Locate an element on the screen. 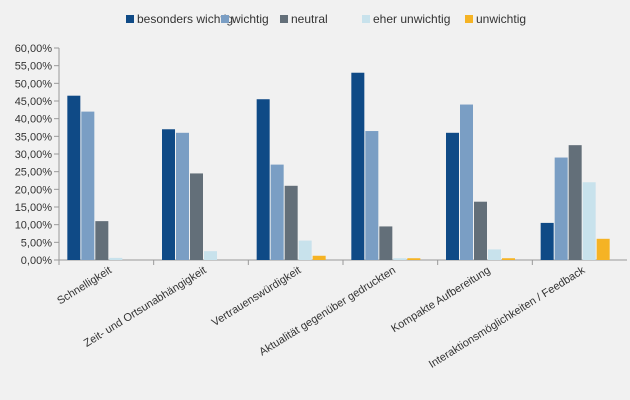 This screenshot has height=400, width=630. y-tick-label-7: 35,00% is located at coordinates (34, 137).